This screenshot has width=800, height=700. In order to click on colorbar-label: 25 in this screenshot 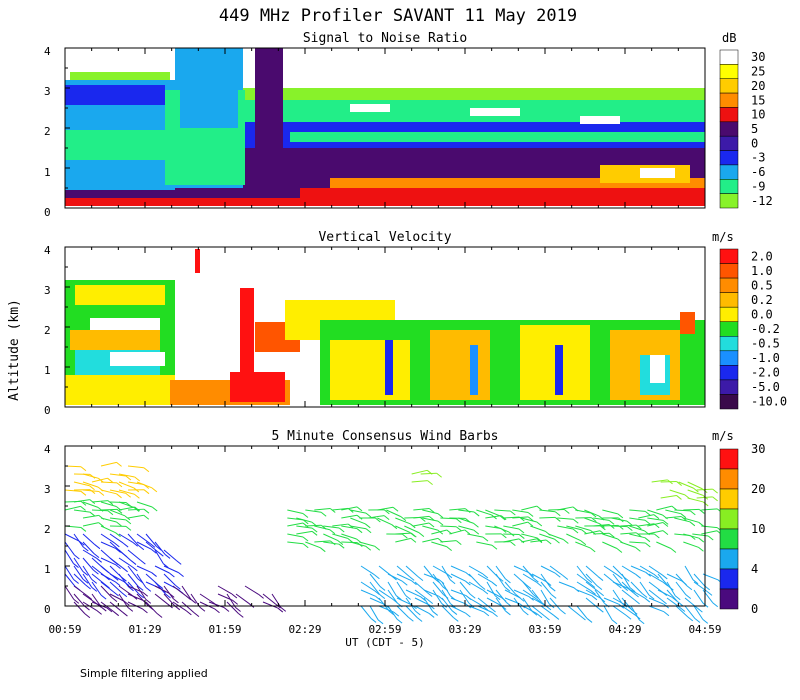, I will do `click(758, 72)`.